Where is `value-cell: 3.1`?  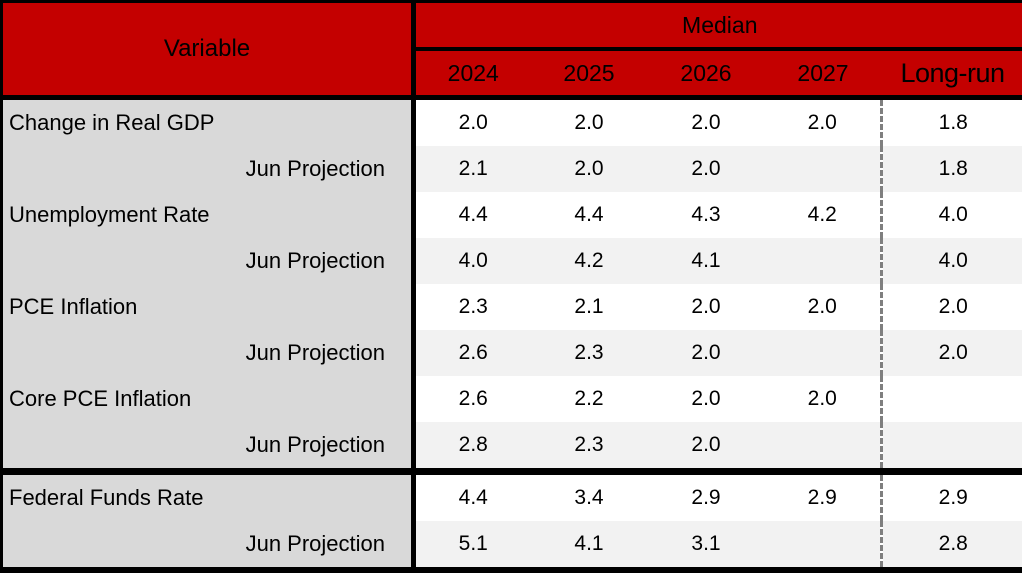 value-cell: 3.1 is located at coordinates (706, 545).